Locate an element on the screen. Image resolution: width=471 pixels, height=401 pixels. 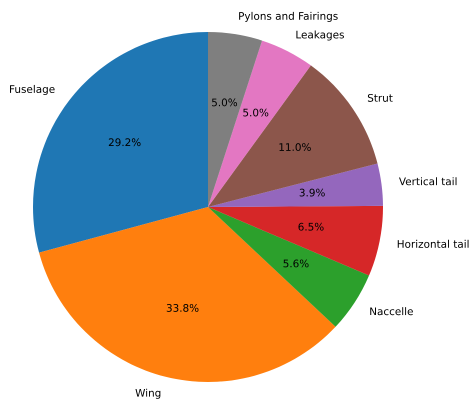
data-label: 5.6% is located at coordinates (296, 264).